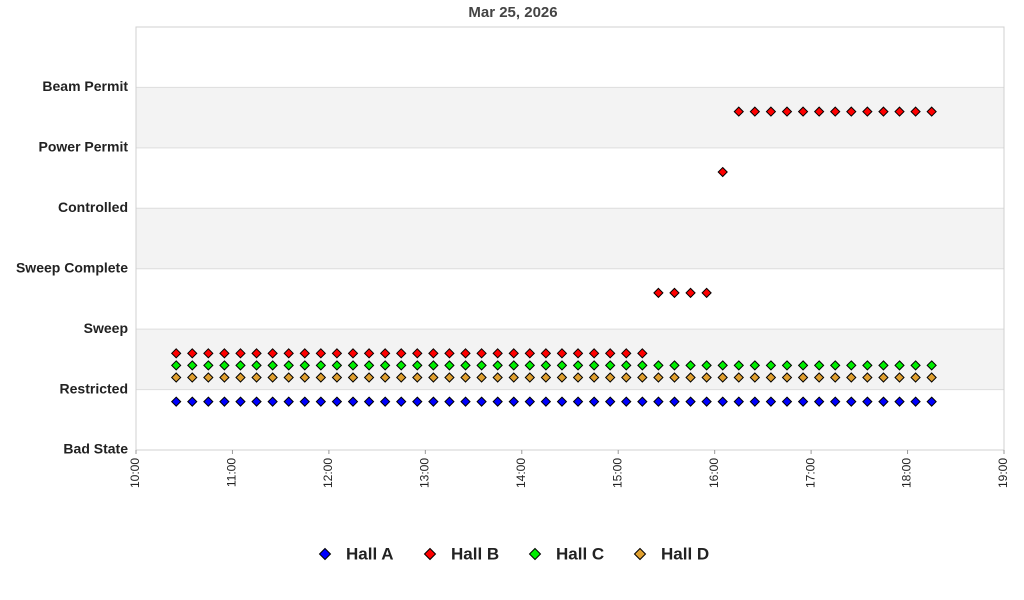  What do you see at coordinates (810, 473) in the screenshot?
I see `x-tick-label: 17:00` at bounding box center [810, 473].